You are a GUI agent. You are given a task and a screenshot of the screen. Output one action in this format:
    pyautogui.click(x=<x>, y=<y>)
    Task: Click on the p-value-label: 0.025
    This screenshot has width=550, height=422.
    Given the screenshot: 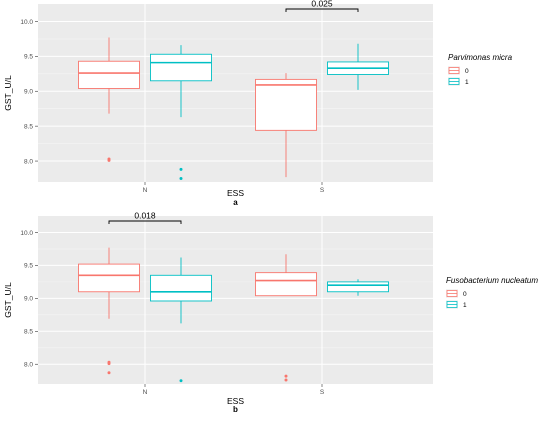 What is the action you would take?
    pyautogui.click(x=322, y=4)
    